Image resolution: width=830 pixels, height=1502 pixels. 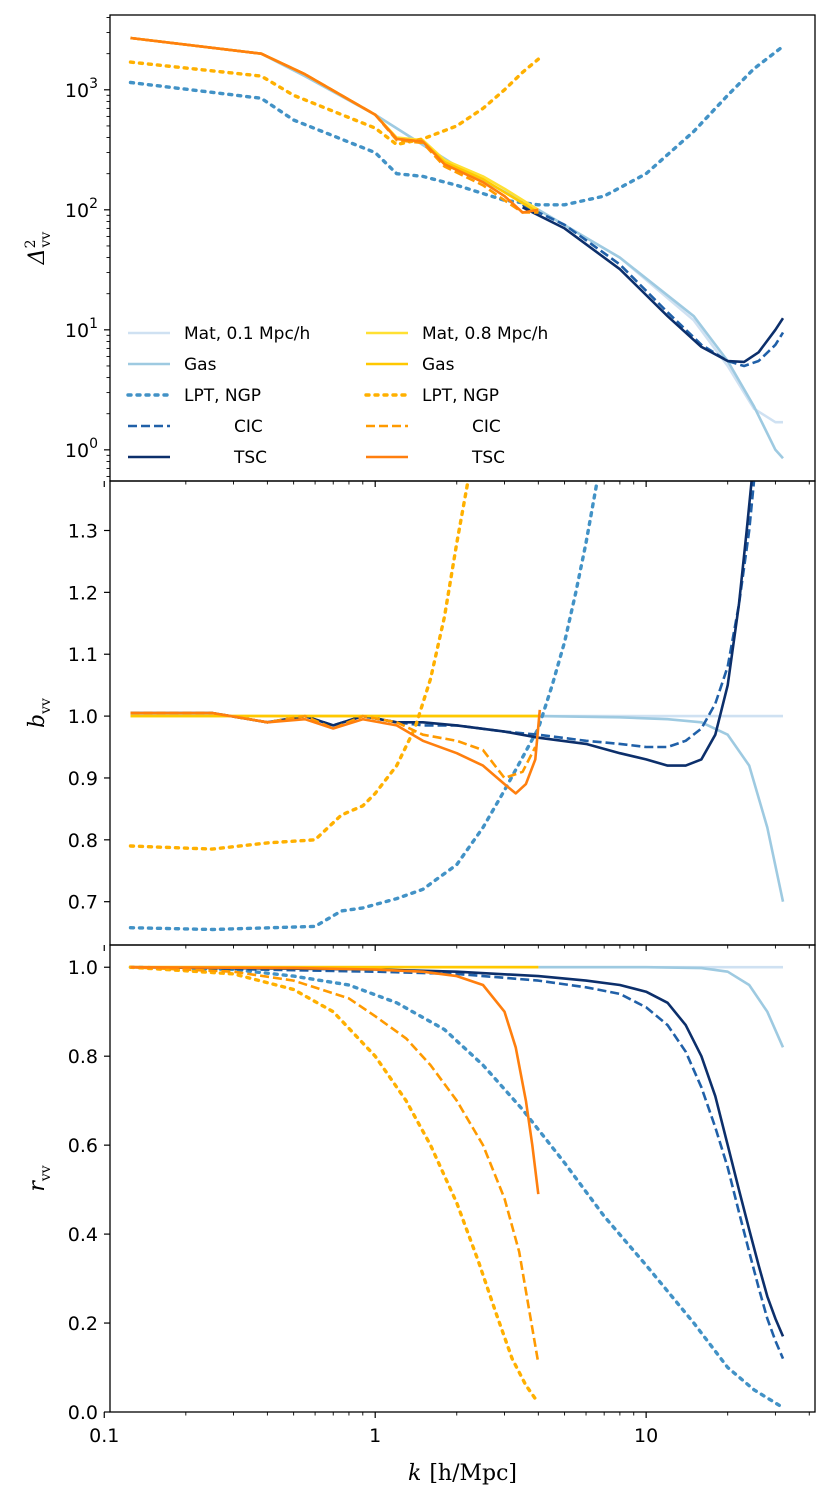 What do you see at coordinates (39, 713) in the screenshot?
I see `y-axis-label: bvv` at bounding box center [39, 713].